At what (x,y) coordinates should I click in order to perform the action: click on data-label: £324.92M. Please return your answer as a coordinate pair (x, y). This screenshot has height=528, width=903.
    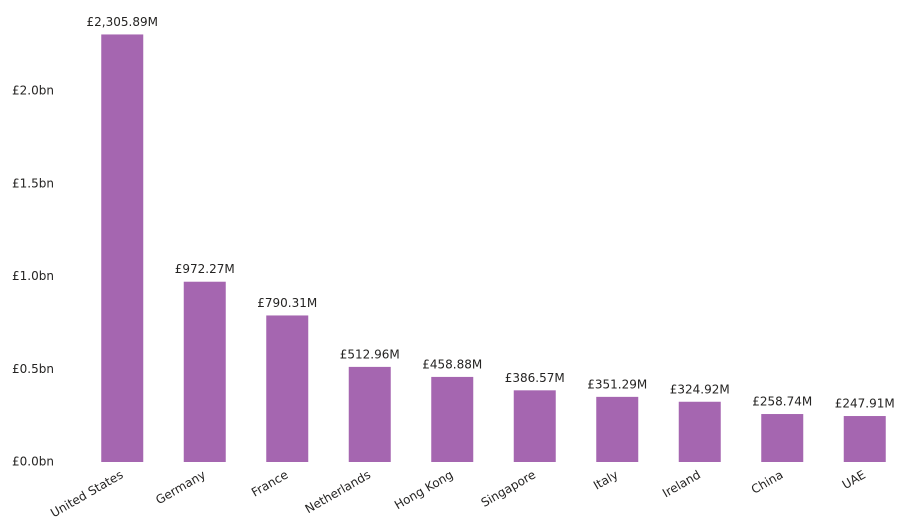
    Looking at the image, I should click on (700, 389).